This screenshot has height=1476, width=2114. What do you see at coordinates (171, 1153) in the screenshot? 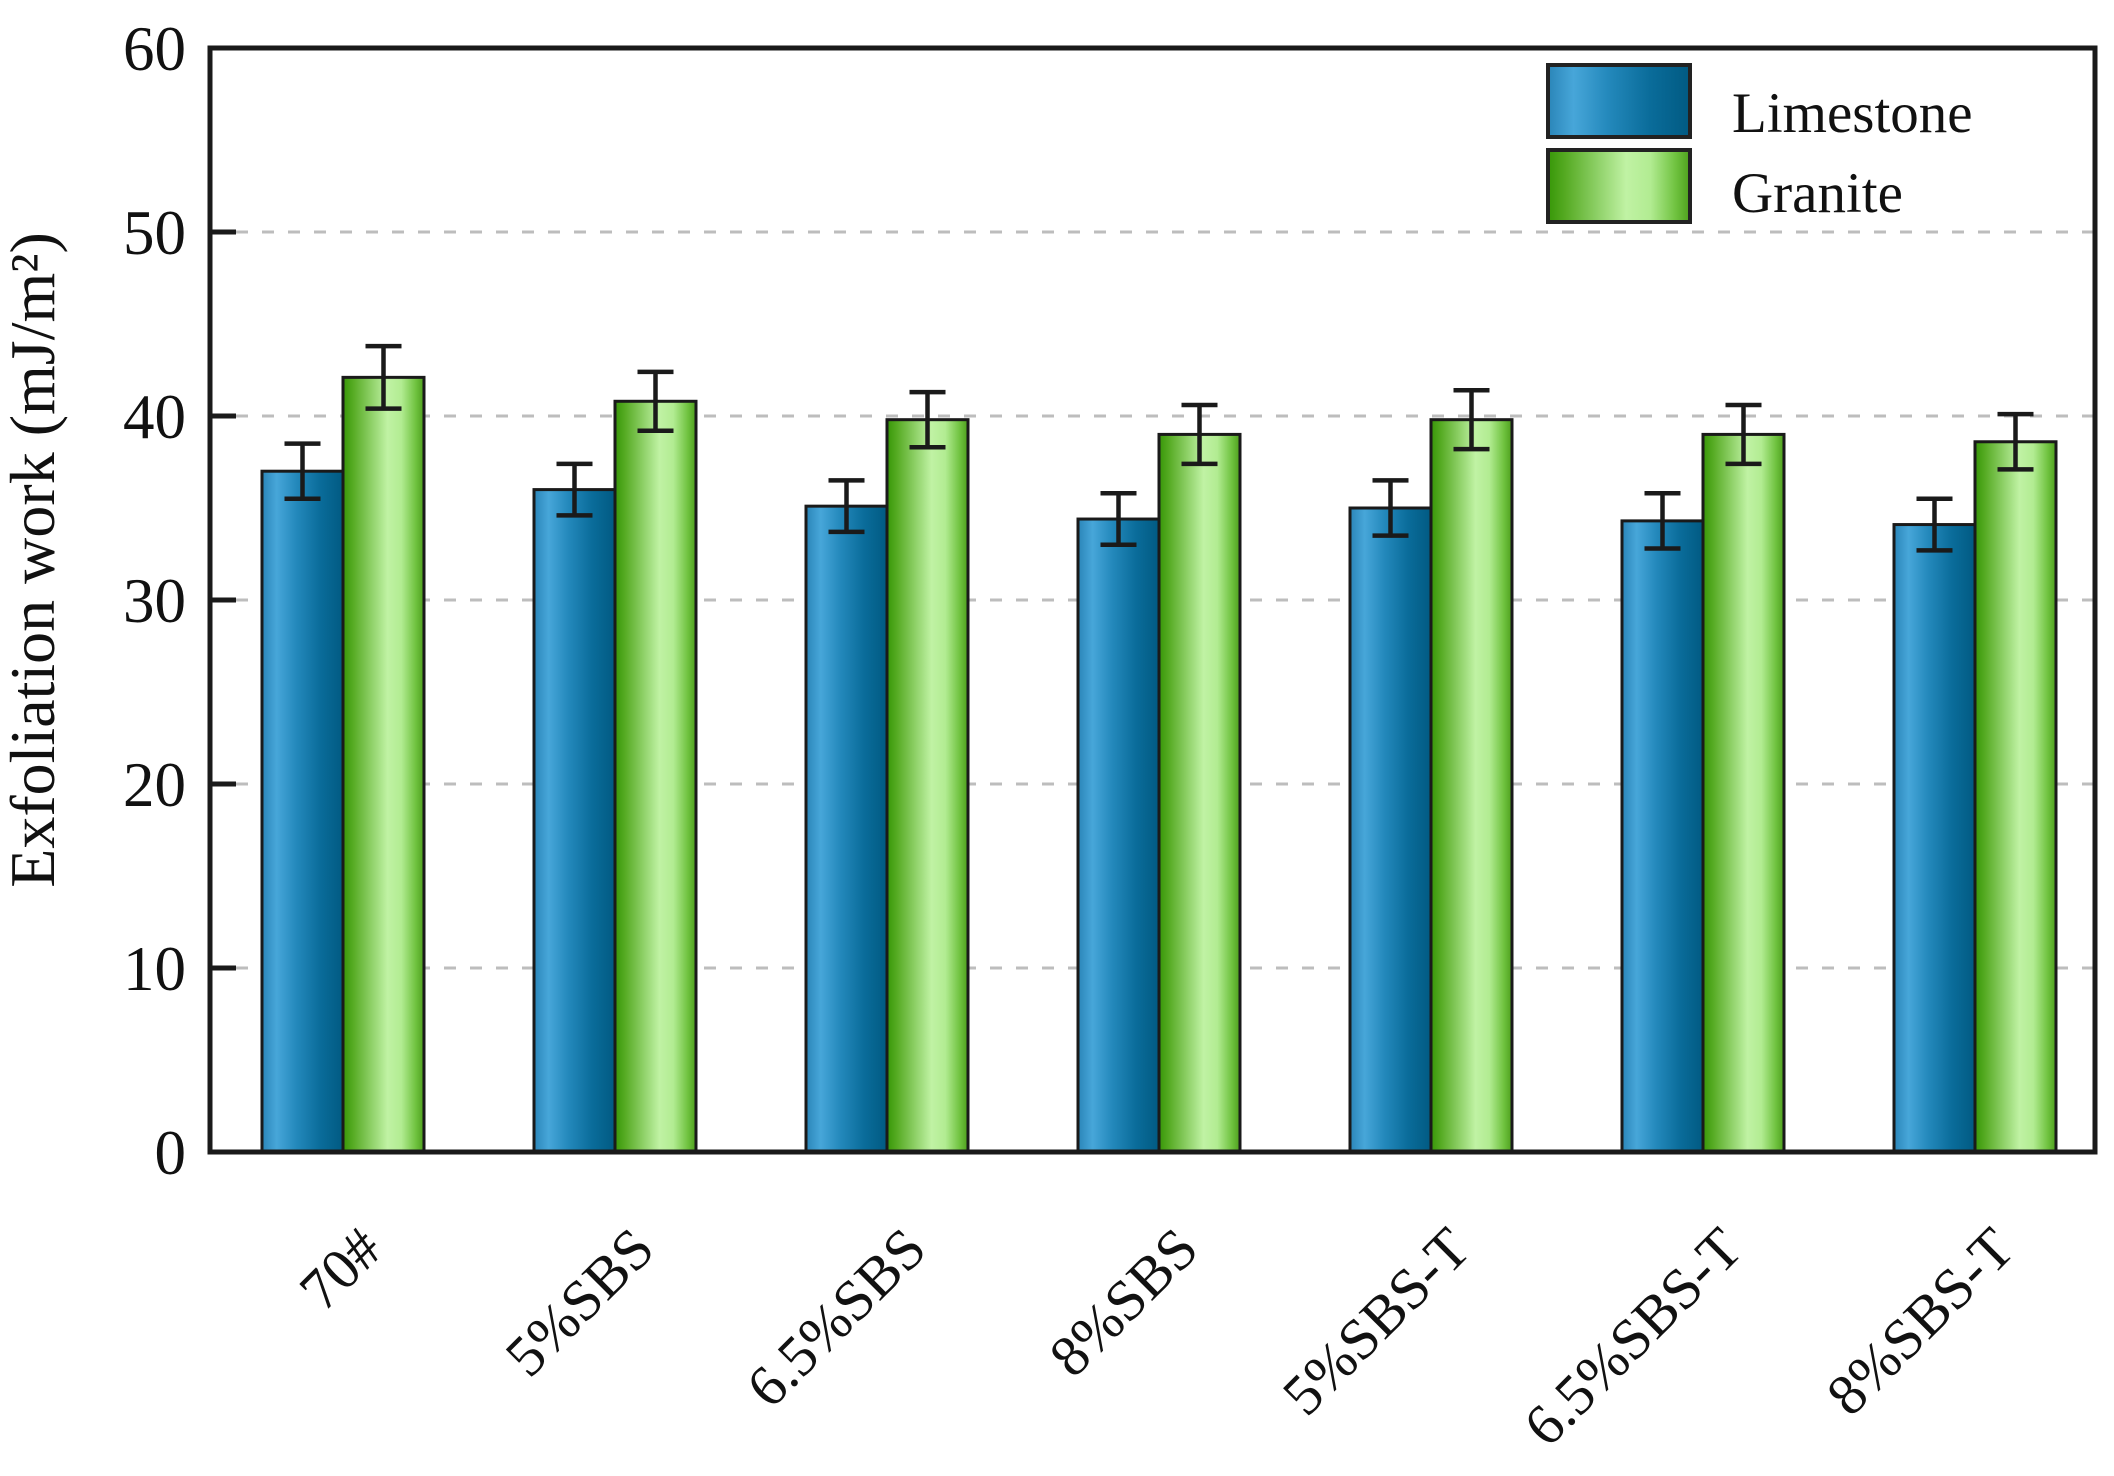
I see `y-tick-label-0: 0` at bounding box center [171, 1153].